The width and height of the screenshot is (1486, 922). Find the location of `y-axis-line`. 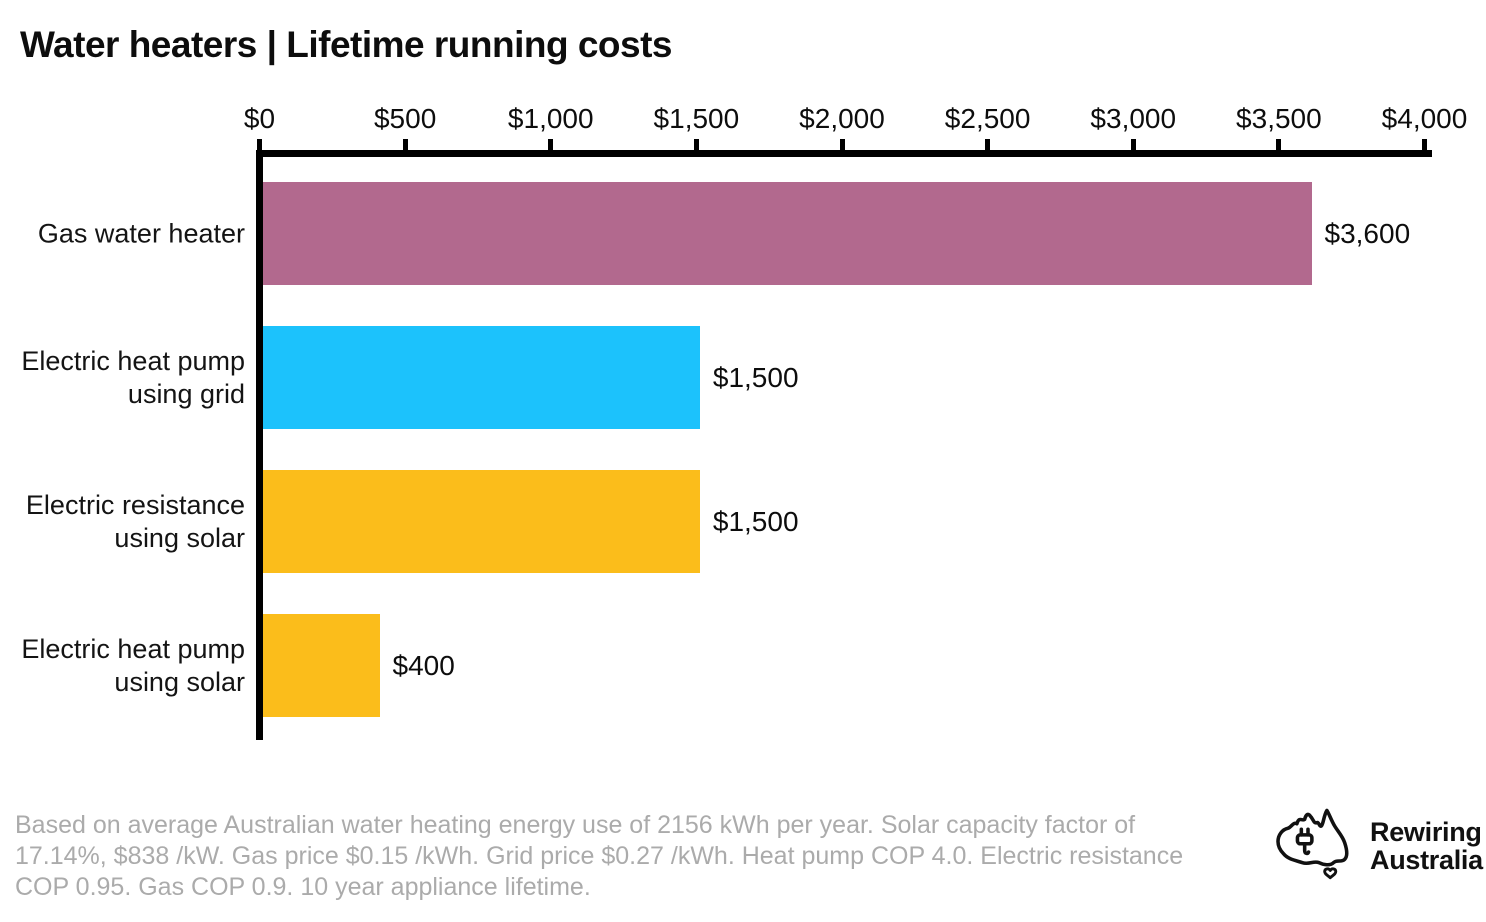

y-axis-line is located at coordinates (259, 445).